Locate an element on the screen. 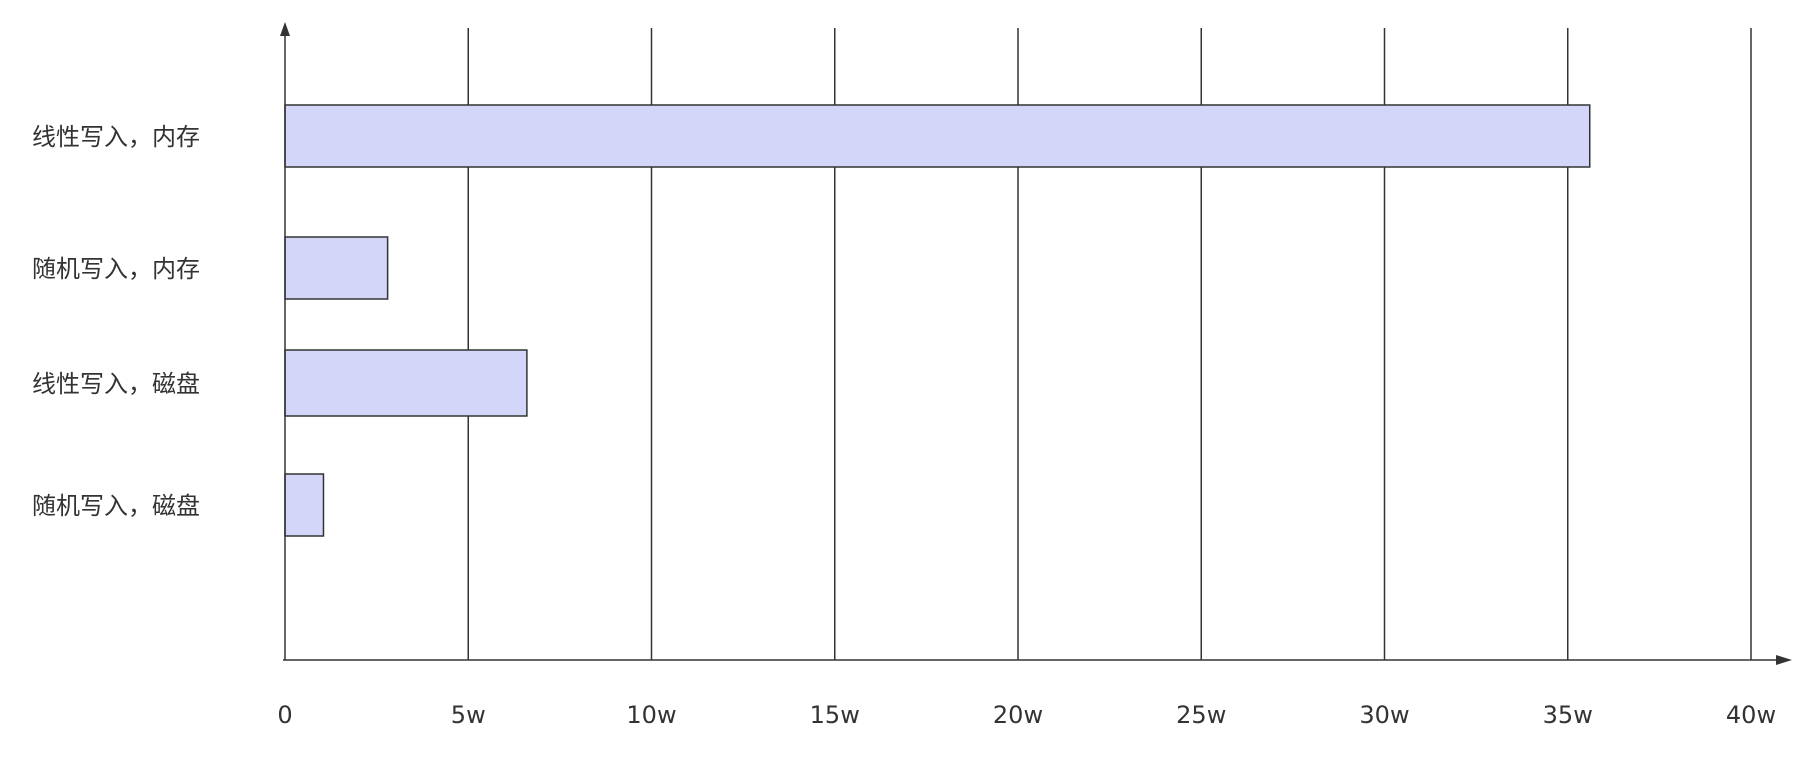 The width and height of the screenshot is (1818, 758). y-axis-arrow is located at coordinates (285, 29).